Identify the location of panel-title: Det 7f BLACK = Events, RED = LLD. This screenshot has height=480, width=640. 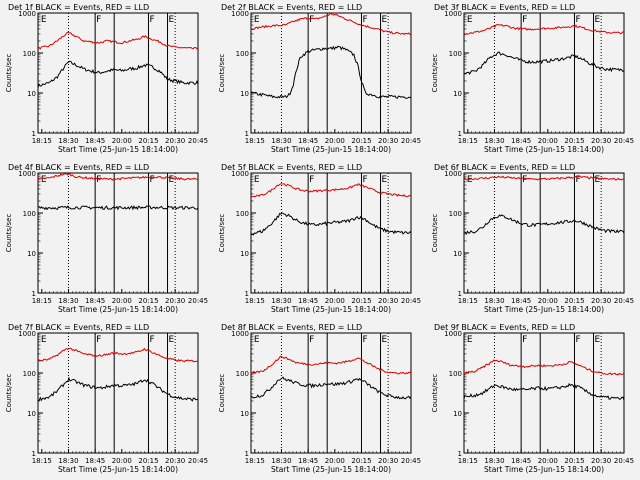
(78, 327).